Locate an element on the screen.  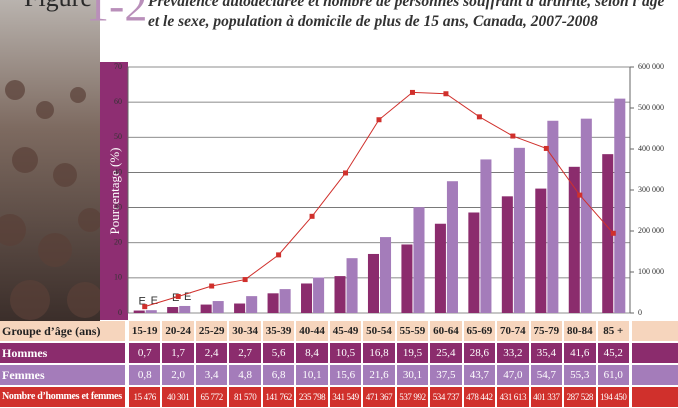
category-cell: 45-49 is located at coordinates (345, 331).